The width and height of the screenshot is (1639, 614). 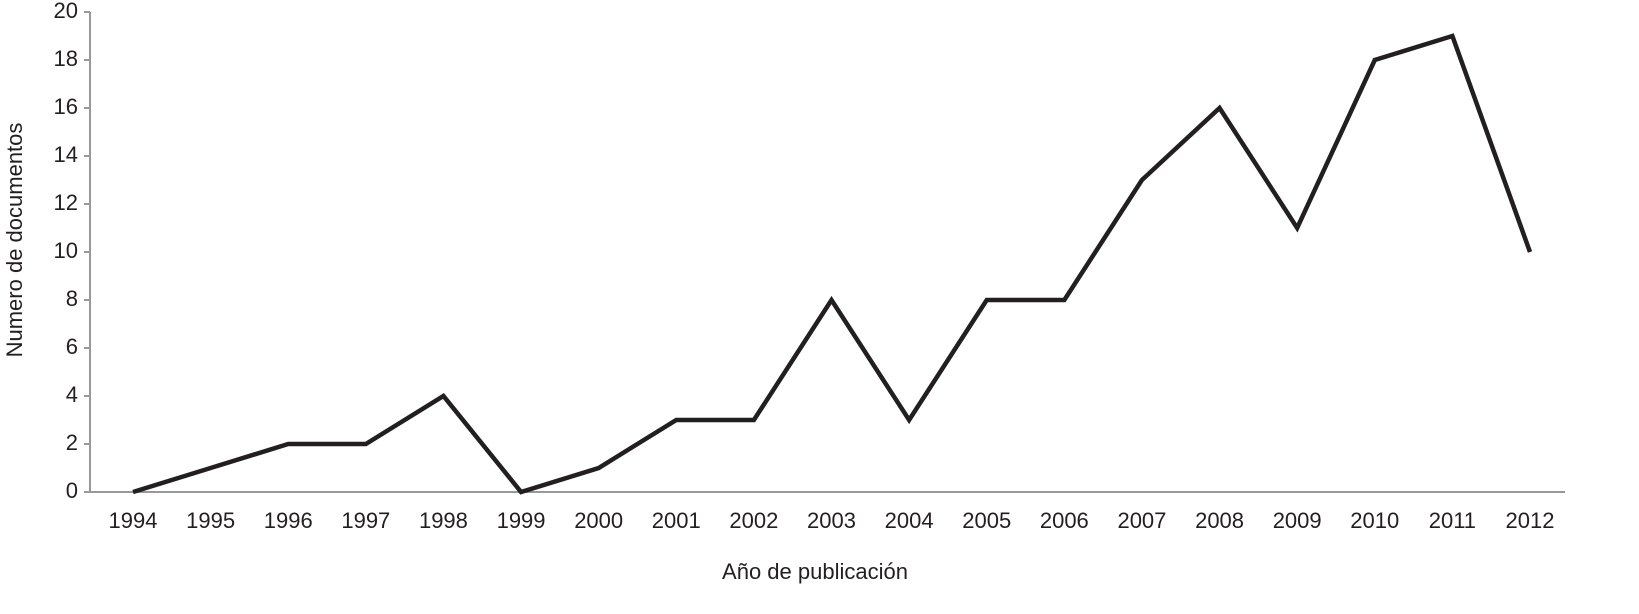 What do you see at coordinates (72, 490) in the screenshot?
I see `y-tick-label: 0` at bounding box center [72, 490].